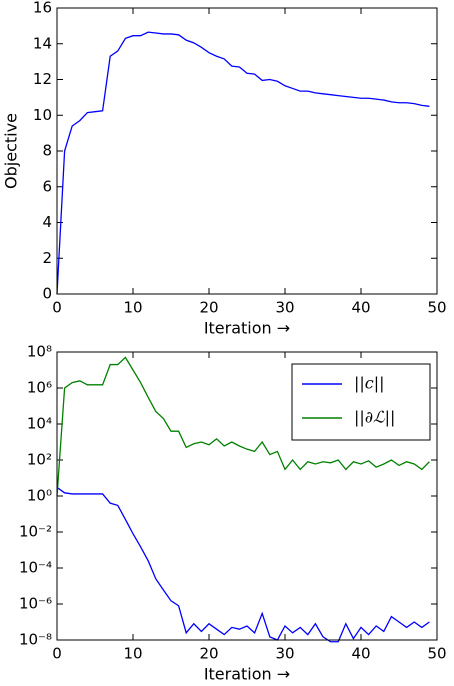 The image size is (454, 686). What do you see at coordinates (35, 532) in the screenshot?
I see `y-tick-label: 10⁻²` at bounding box center [35, 532].